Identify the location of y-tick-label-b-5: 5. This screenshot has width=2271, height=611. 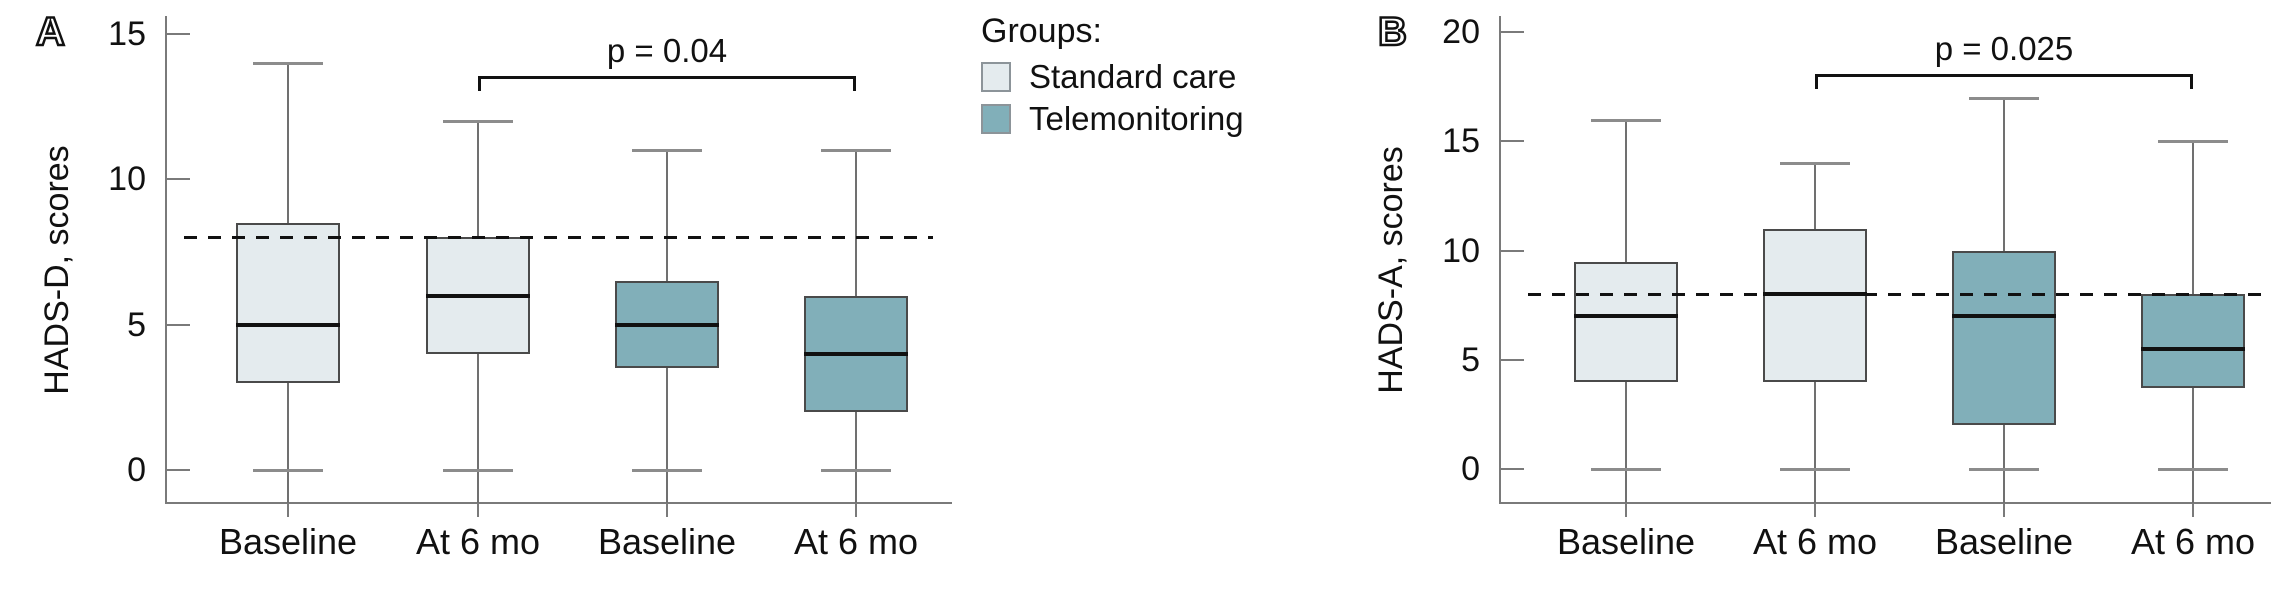
(1470, 359).